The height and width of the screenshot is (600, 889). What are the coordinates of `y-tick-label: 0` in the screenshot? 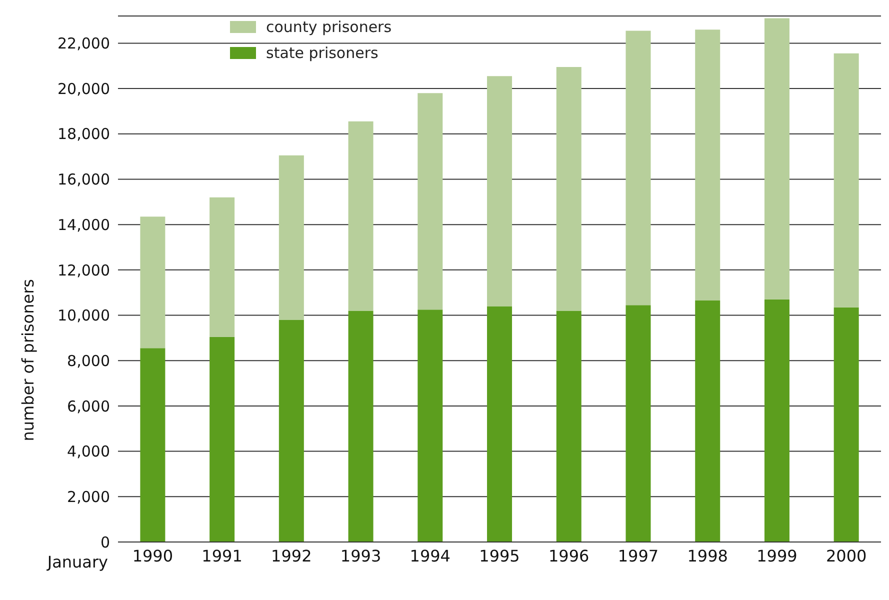 It's located at (105, 542).